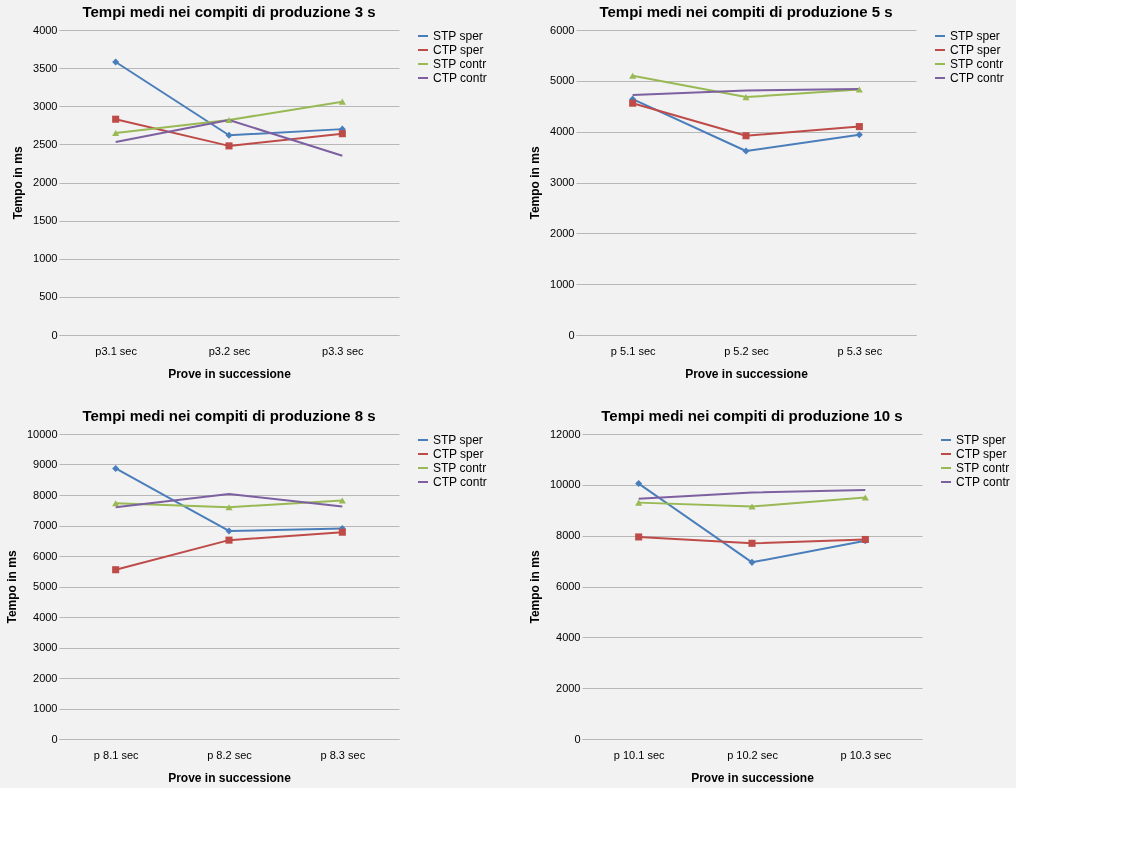 This screenshot has height=855, width=1128. I want to click on chart-title: Tempi medi nei compiti di produzione 5 s, so click(746, 11).